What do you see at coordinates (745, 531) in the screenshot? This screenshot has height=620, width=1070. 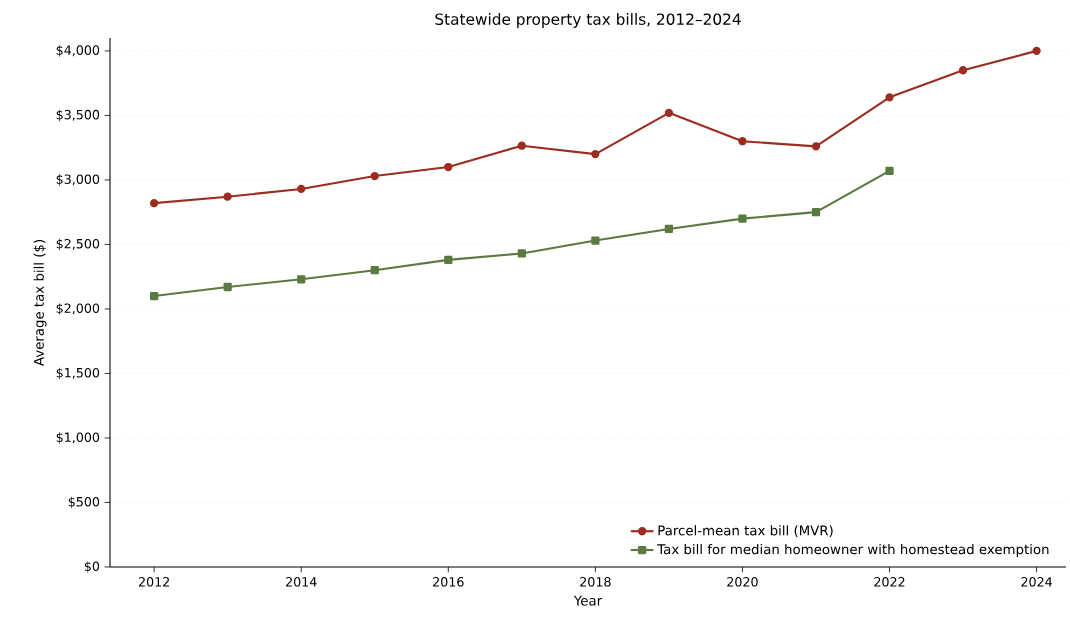 I see `legend-label: Parcel-mean tax bill (MVR)` at bounding box center [745, 531].